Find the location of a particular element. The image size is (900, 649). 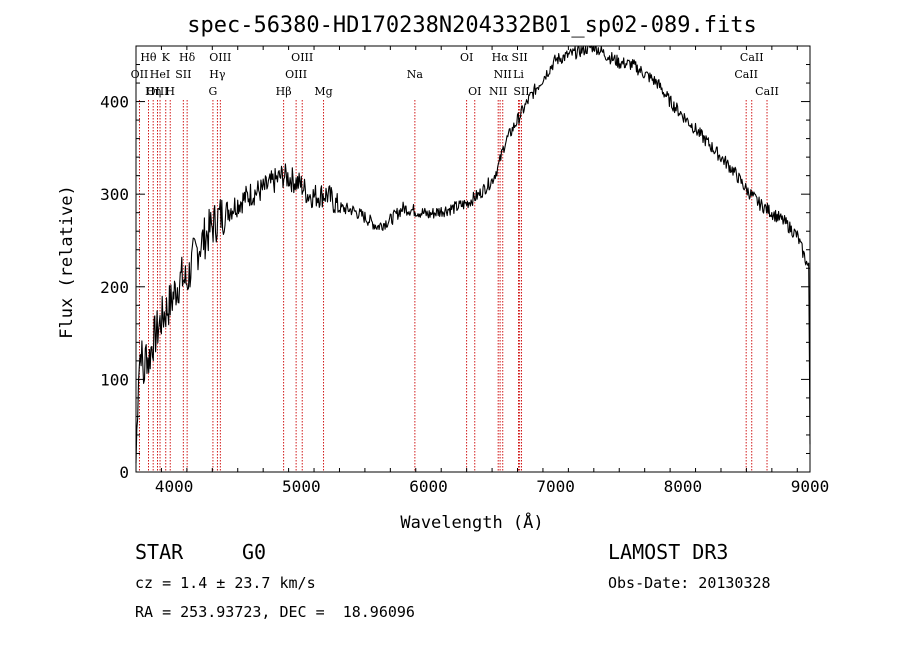

y-axis-label: Flux (relative) is located at coordinates (67, 262).